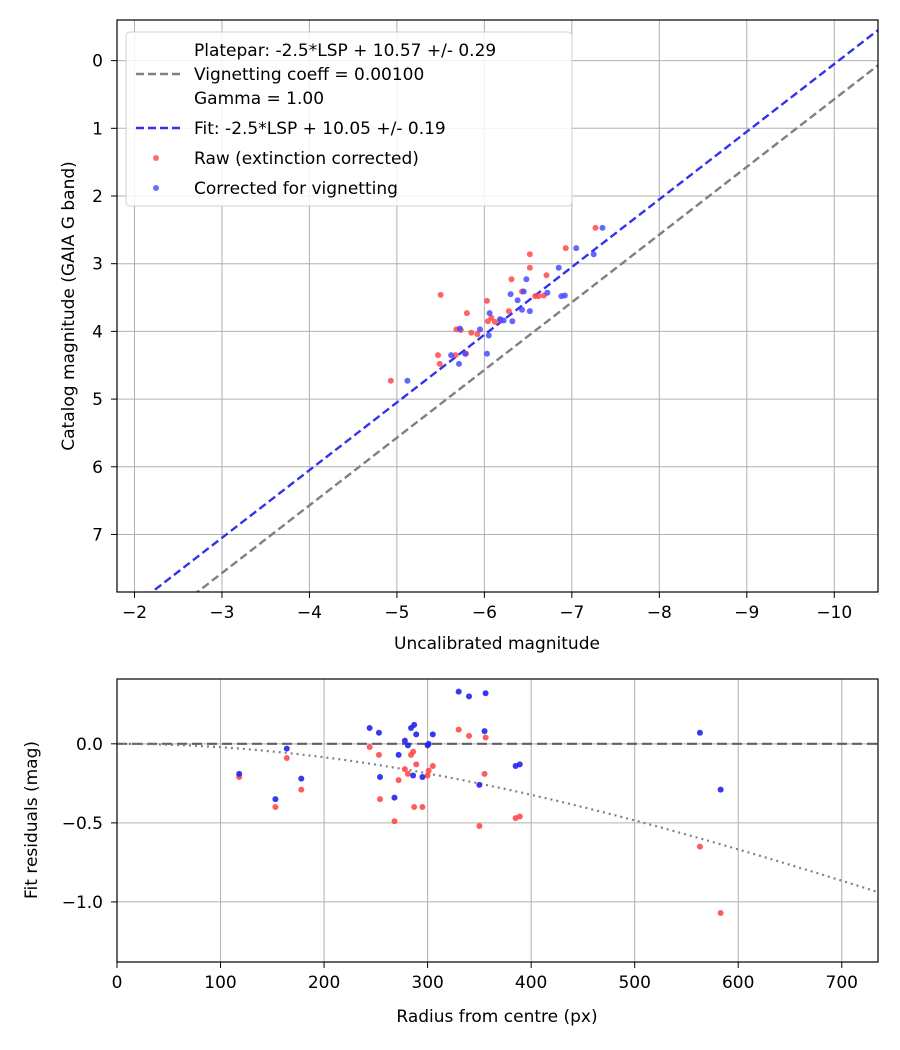 The width and height of the screenshot is (900, 1050). I want to click on top-y-tick-label: 0, so click(97, 62).